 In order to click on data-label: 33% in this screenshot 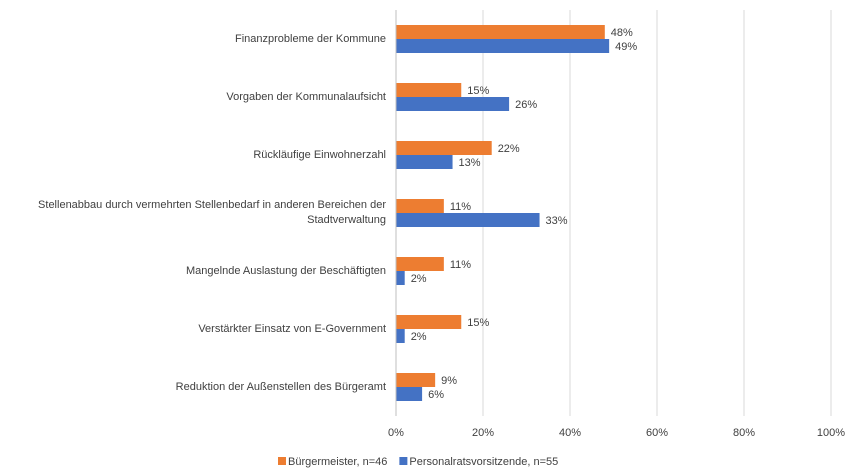, I will do `click(557, 221)`.